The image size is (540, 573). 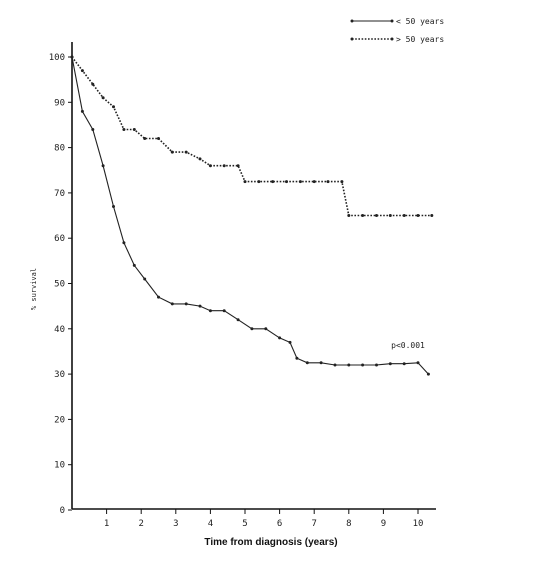 I want to click on y-axis-ticks: 0 10 20 30 40 50 60 70 80 90 100, so click(x=60, y=284).